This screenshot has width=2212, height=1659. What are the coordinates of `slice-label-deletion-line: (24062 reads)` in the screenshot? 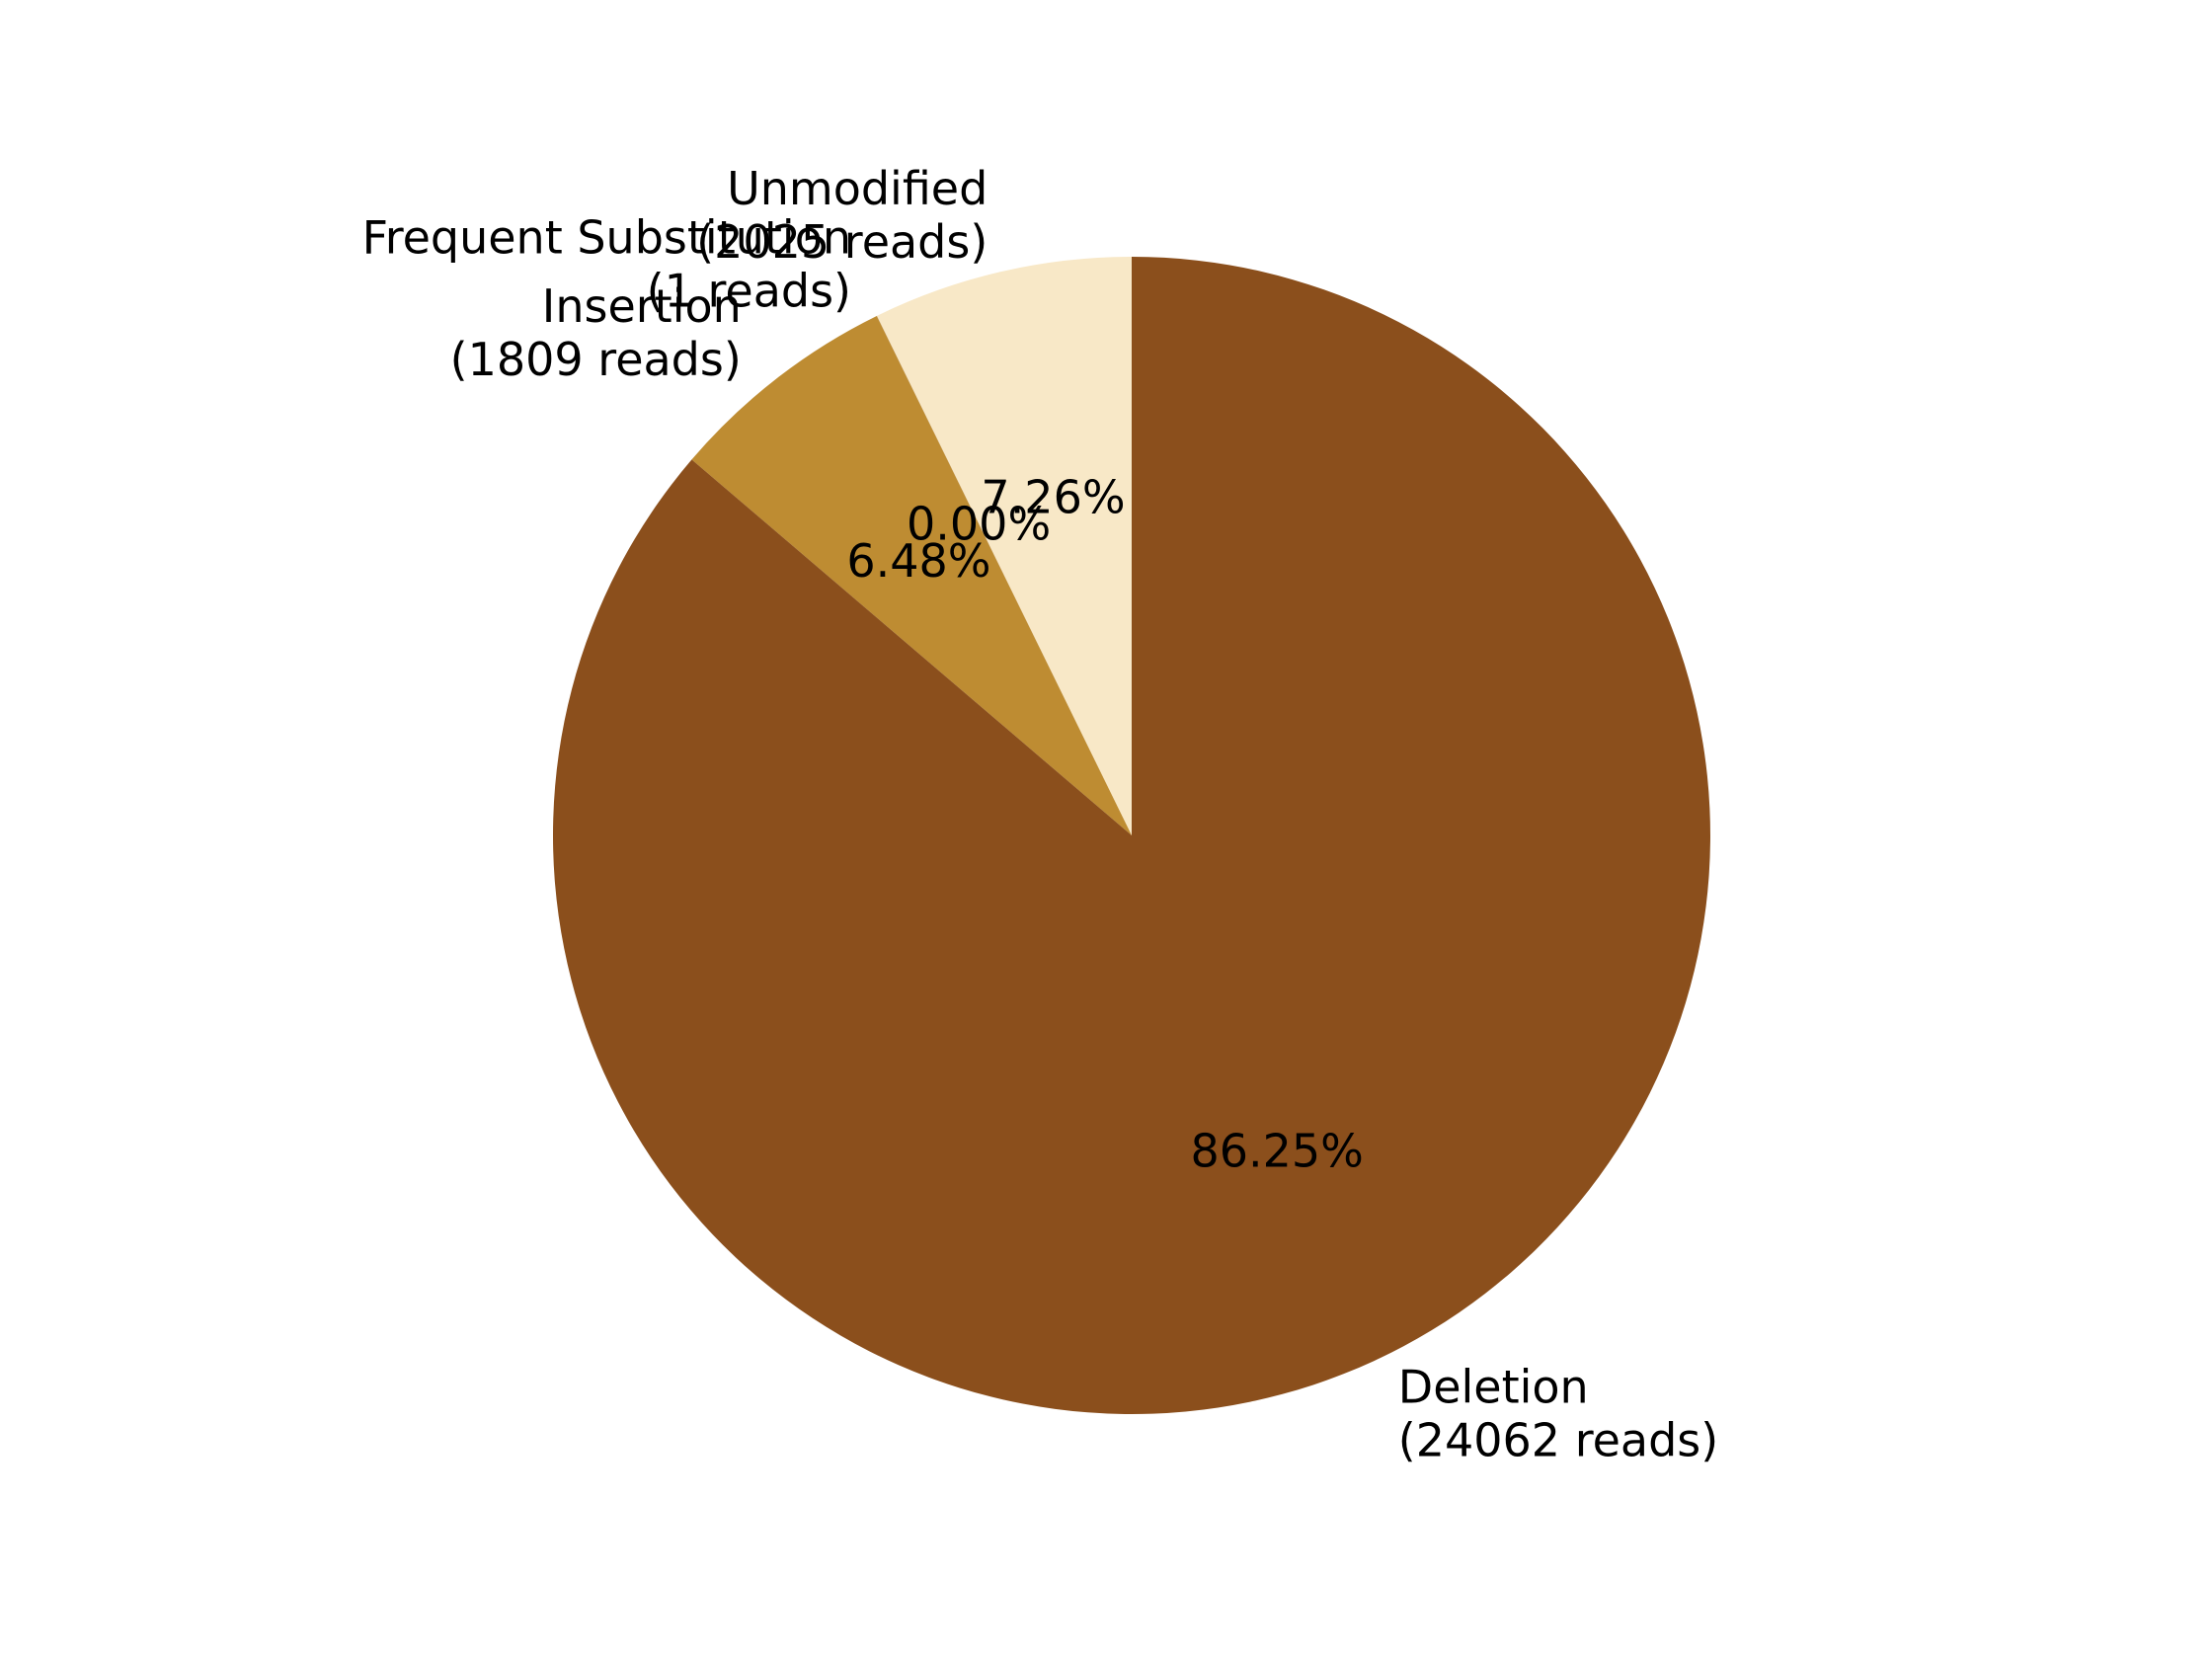 It's located at (1558, 1440).